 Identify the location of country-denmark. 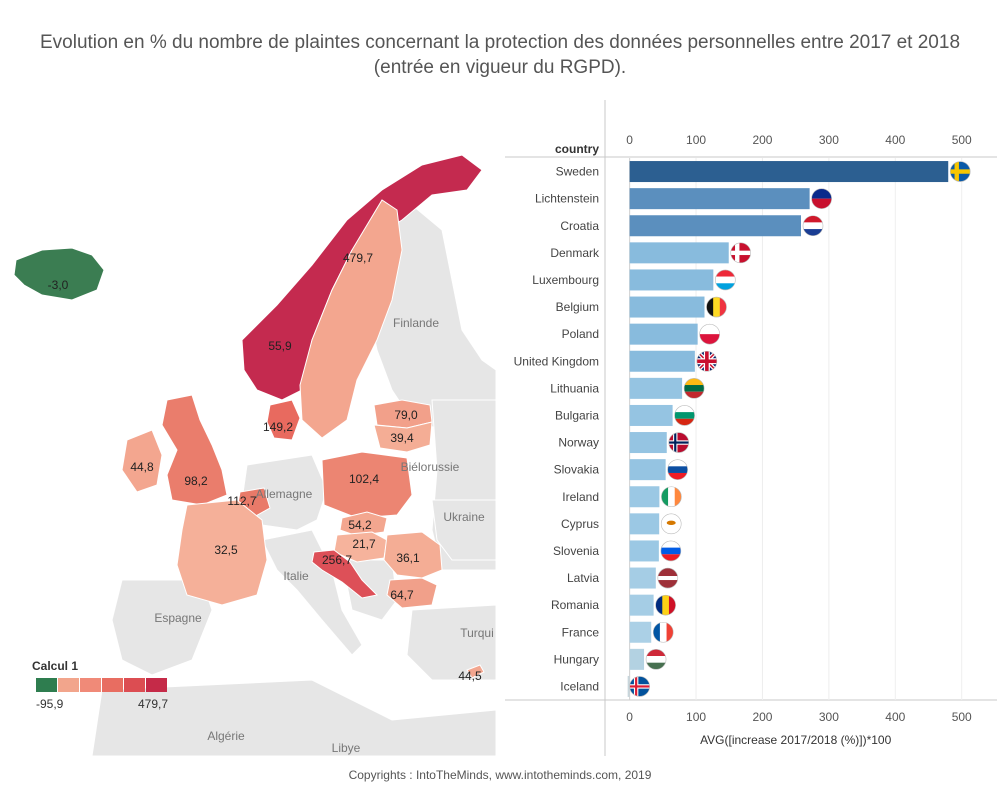
(283, 420).